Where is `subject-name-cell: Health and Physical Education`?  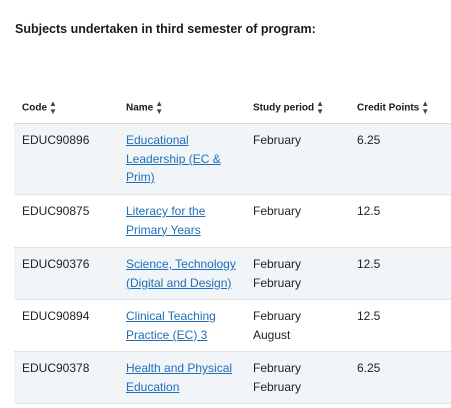 subject-name-cell: Health and Physical Education is located at coordinates (181, 377).